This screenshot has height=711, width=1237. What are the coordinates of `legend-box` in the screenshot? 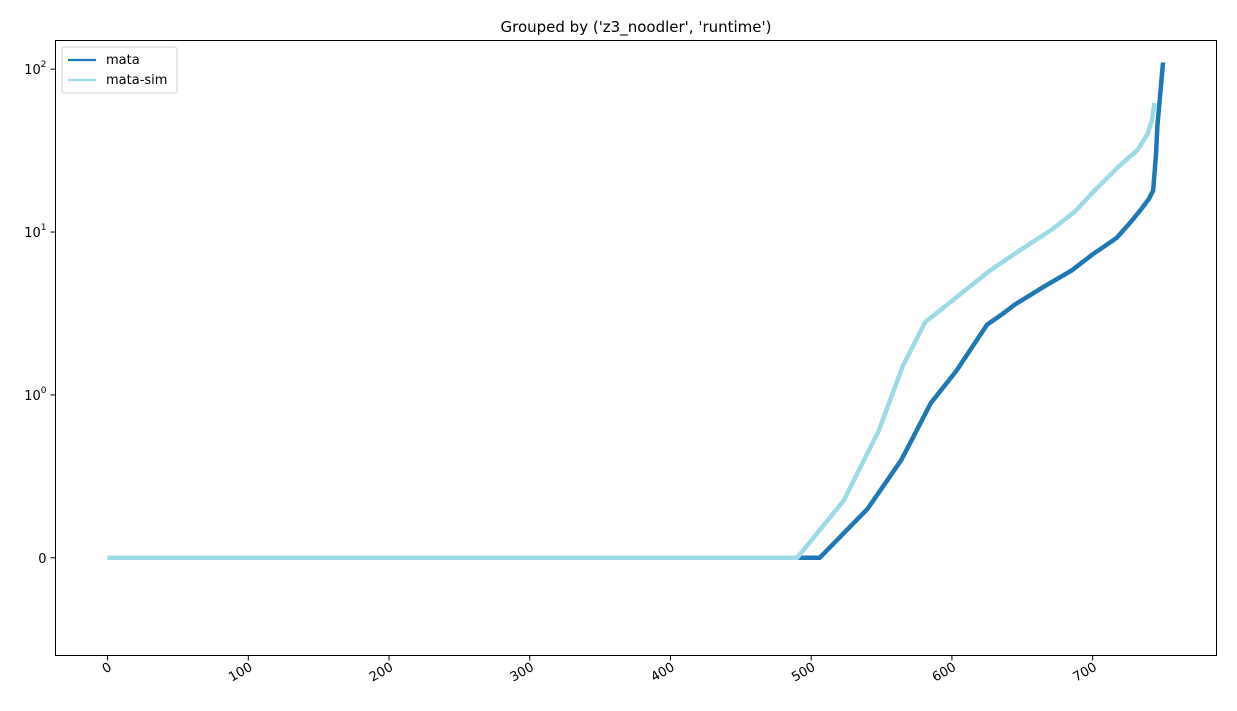 It's located at (119, 70).